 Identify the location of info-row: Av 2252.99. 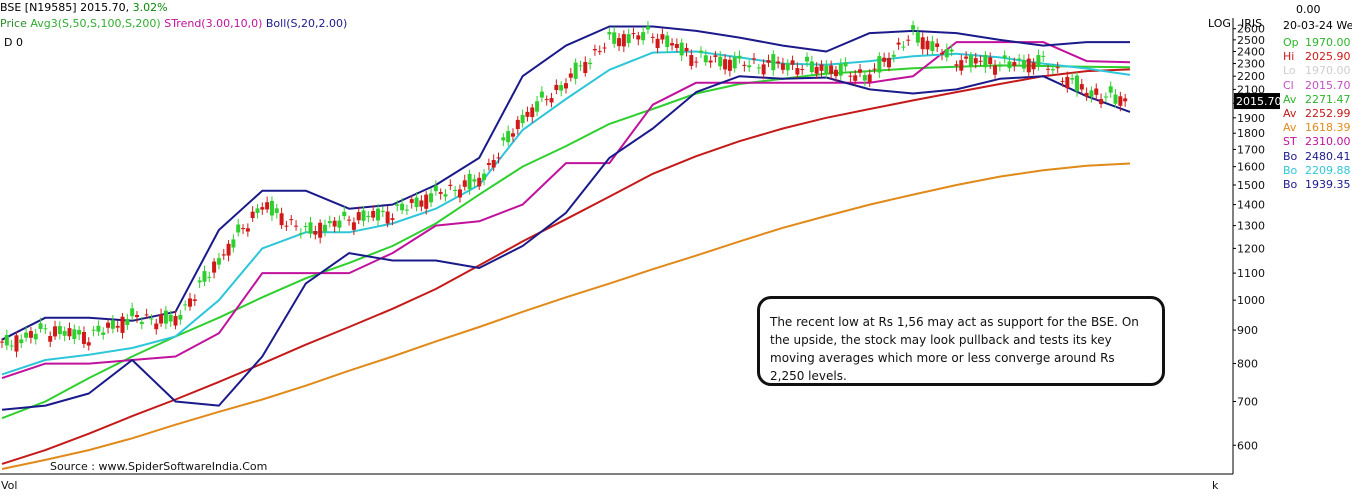
(1317, 113).